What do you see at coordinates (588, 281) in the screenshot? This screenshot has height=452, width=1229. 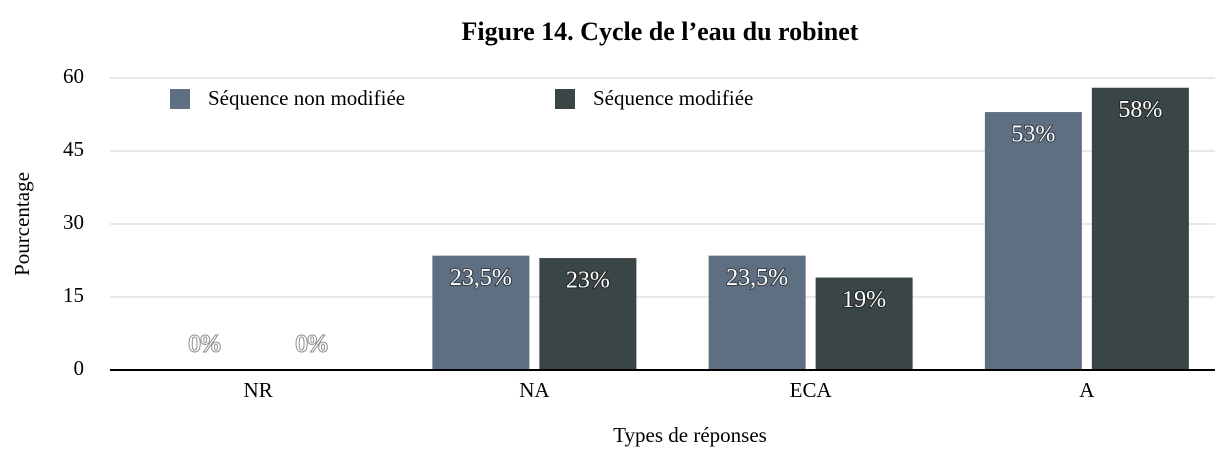 I see `value-label: 23%` at bounding box center [588, 281].